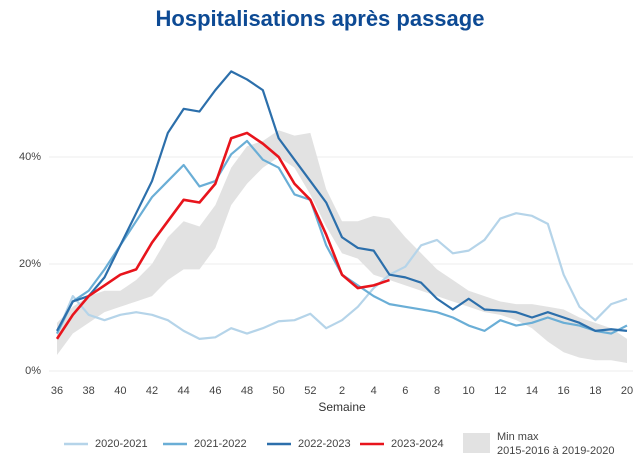 This screenshot has height=461, width=641. What do you see at coordinates (30, 157) in the screenshot?
I see `y-tick-label: 40%` at bounding box center [30, 157].